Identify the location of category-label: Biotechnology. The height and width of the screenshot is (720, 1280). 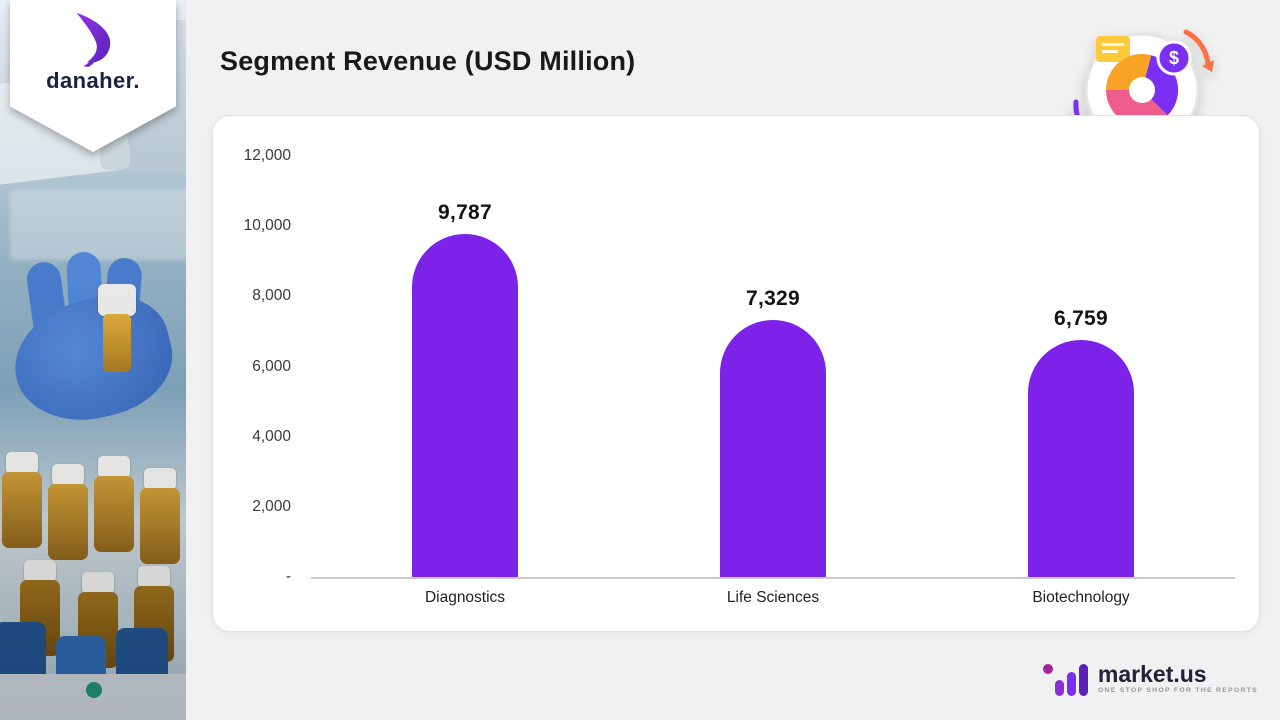
(1081, 597).